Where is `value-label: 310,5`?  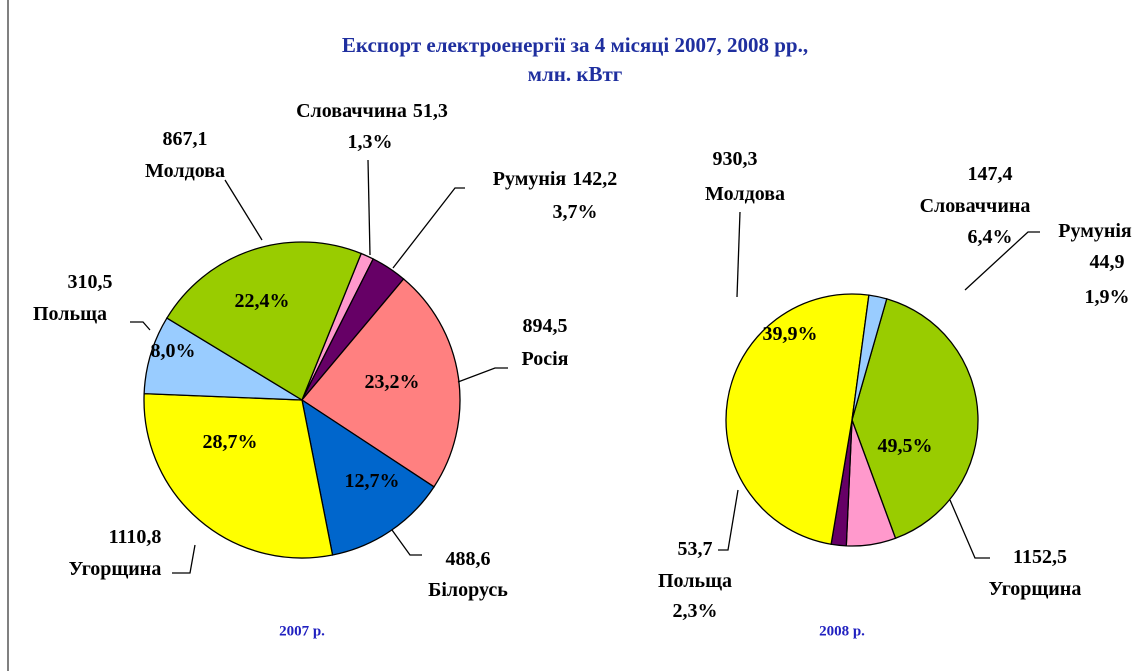
value-label: 310,5 is located at coordinates (90, 282).